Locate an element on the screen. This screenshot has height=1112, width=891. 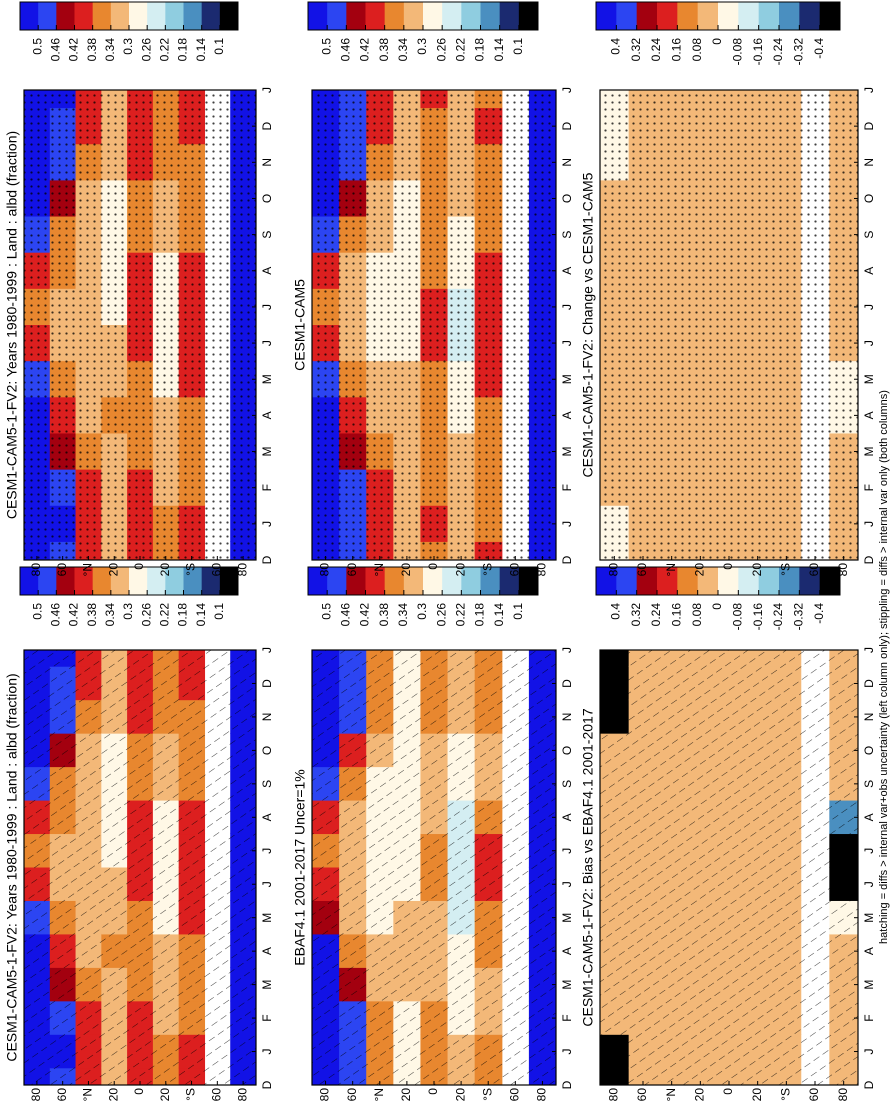
colorbar-label: 0.42 is located at coordinates (365, 50).